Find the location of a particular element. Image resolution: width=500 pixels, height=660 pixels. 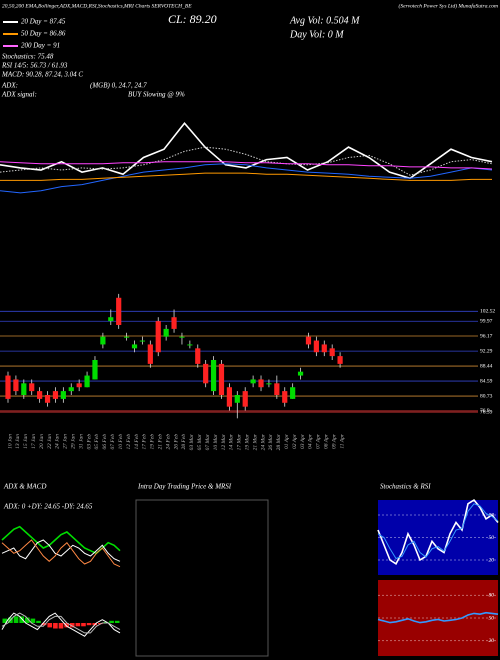

x-tick-label: 06 Feb is located at coordinates (105, 442).